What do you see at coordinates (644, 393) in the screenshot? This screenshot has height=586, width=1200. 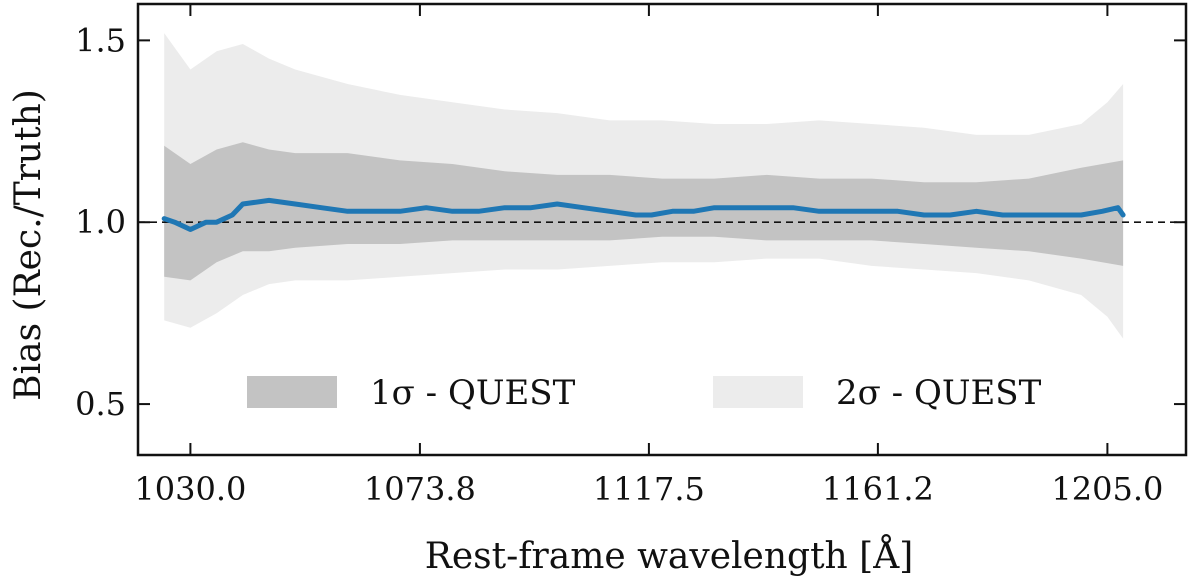 I see `legend: 1σ - QUEST 2σ - QUEST` at bounding box center [644, 393].